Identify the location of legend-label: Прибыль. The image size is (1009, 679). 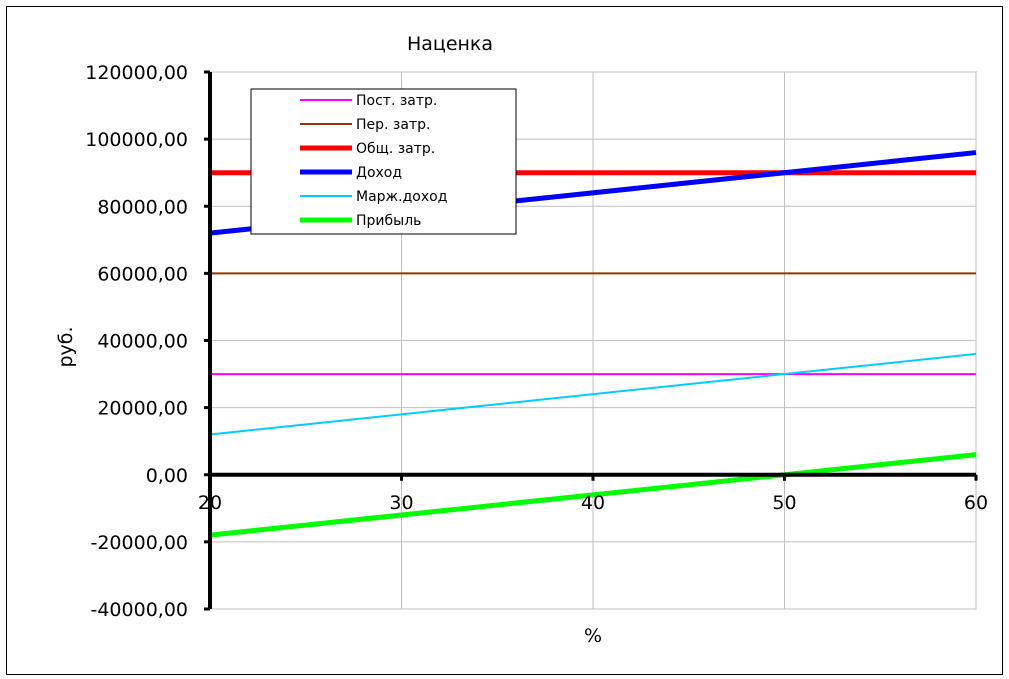
(388, 221).